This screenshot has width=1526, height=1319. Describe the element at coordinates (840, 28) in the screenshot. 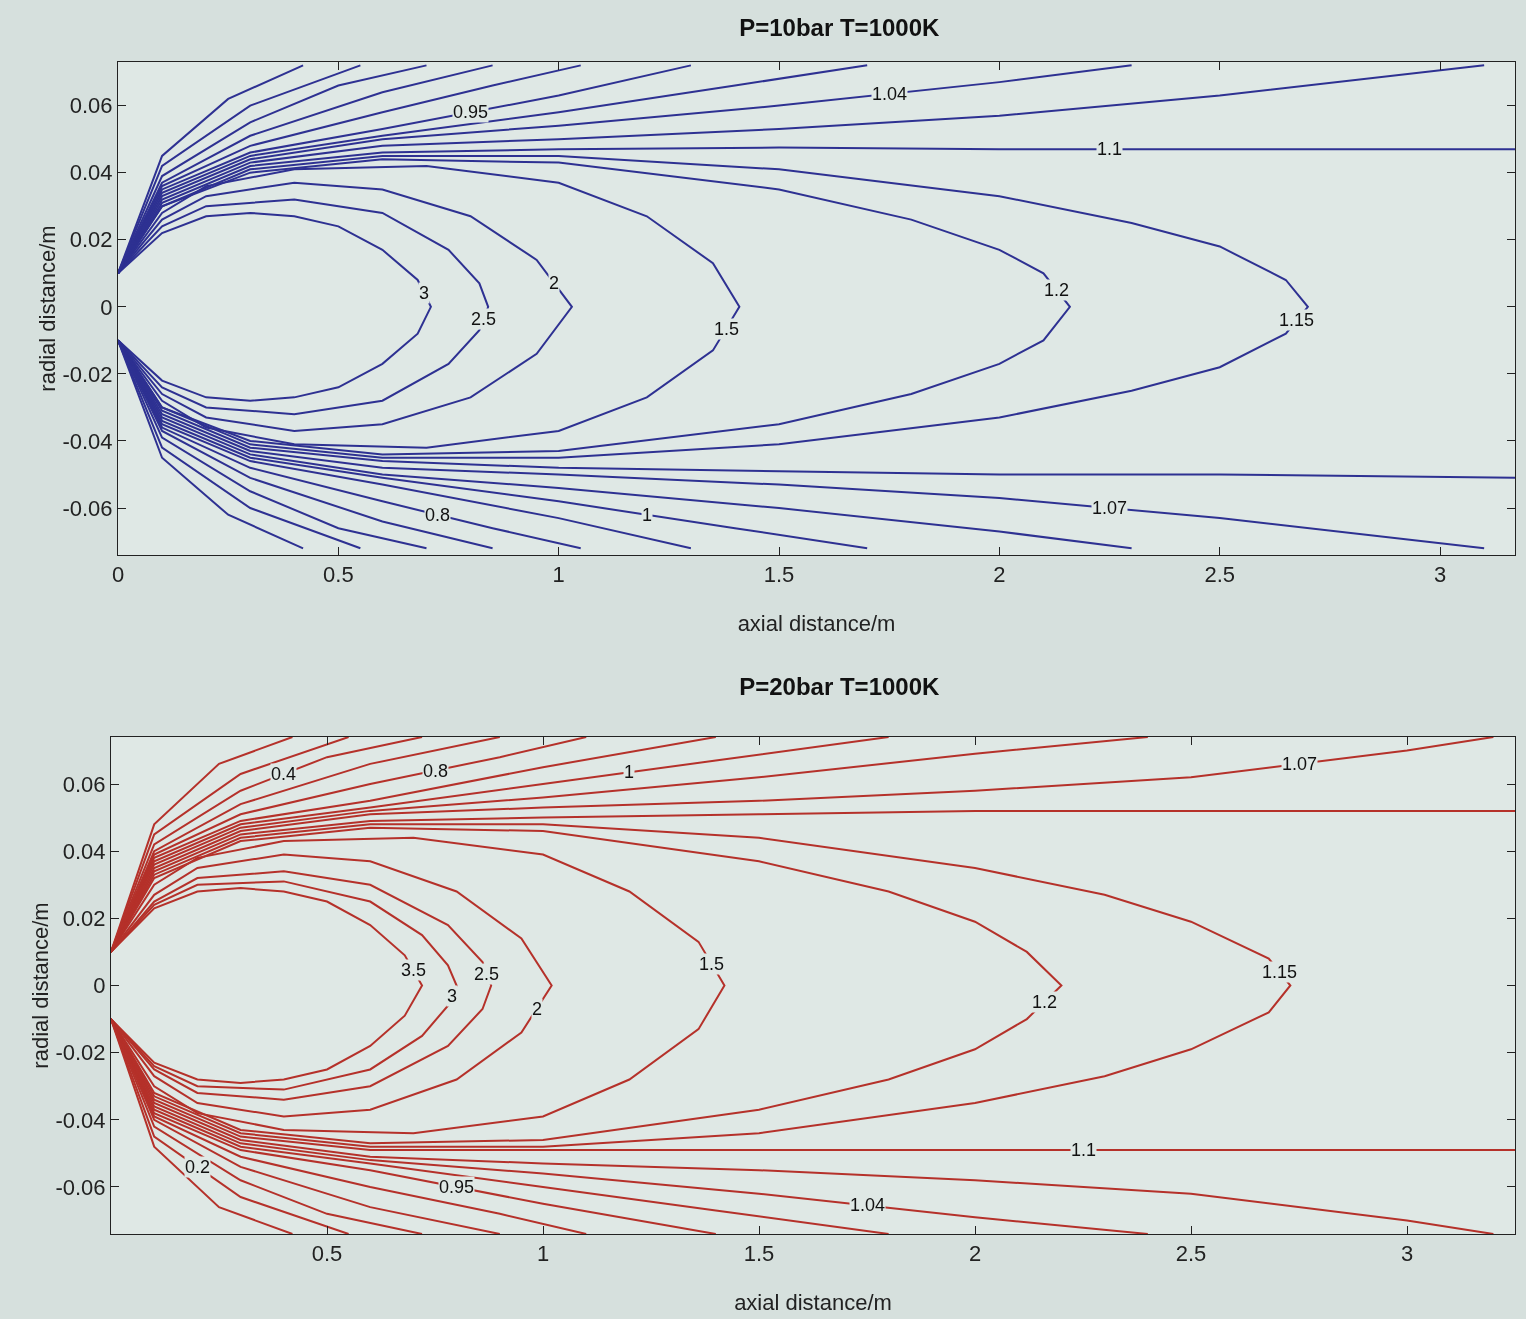

I see `chart-title: P=10bar T=1000K` at that location.